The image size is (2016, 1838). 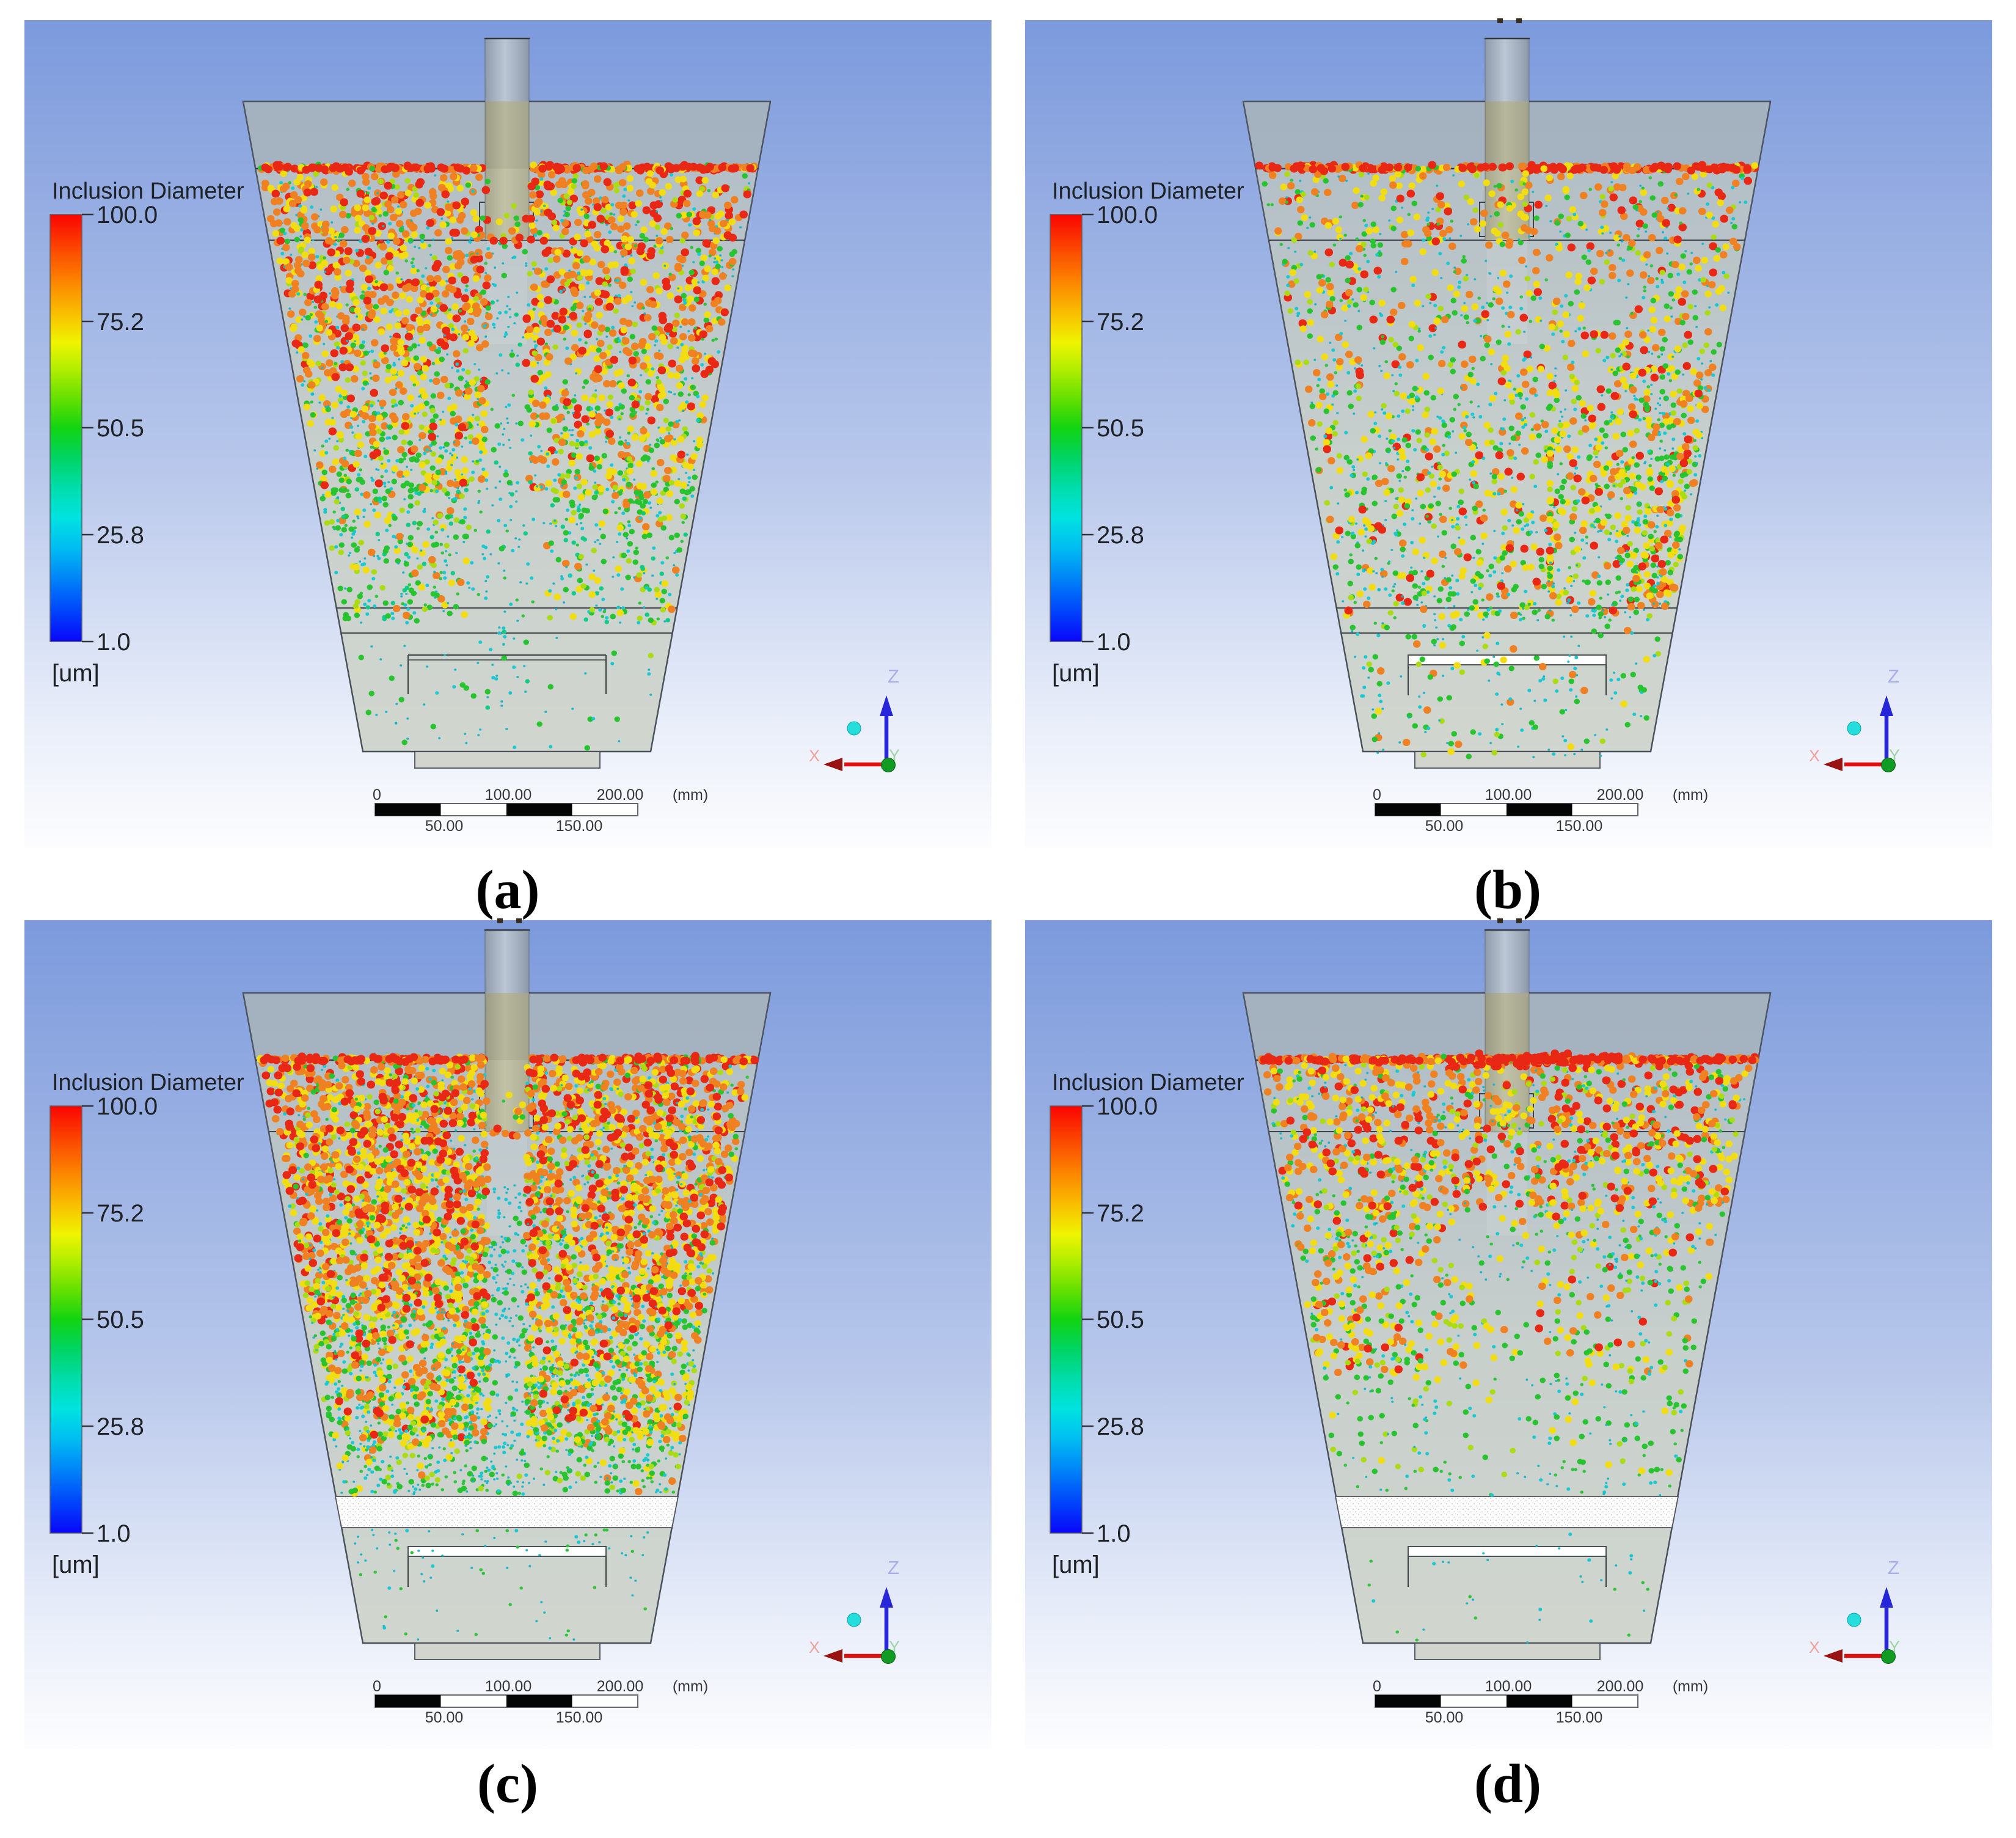 What do you see at coordinates (507, 1784) in the screenshot?
I see `svg-text: (c)` at bounding box center [507, 1784].